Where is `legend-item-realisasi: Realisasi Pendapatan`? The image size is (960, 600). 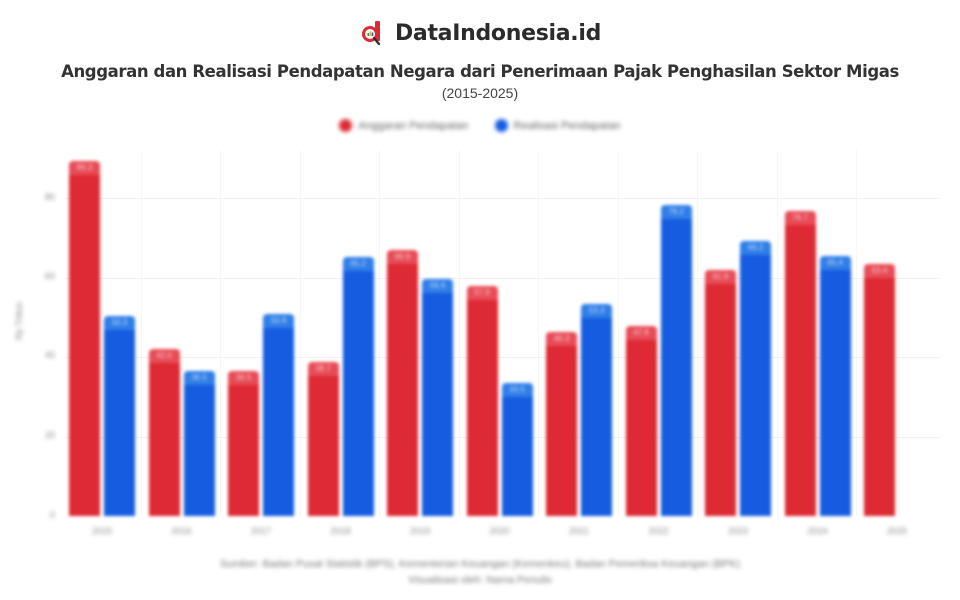 legend-item-realisasi: Realisasi Pendapatan is located at coordinates (557, 125).